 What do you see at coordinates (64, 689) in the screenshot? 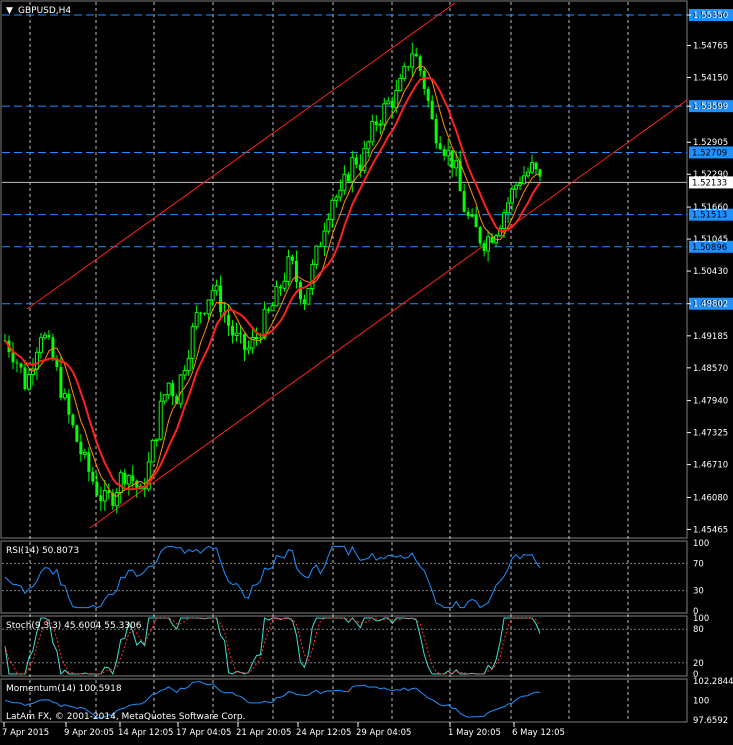
I see `momentum-label: Momentum(14) 100.5918` at bounding box center [64, 689].